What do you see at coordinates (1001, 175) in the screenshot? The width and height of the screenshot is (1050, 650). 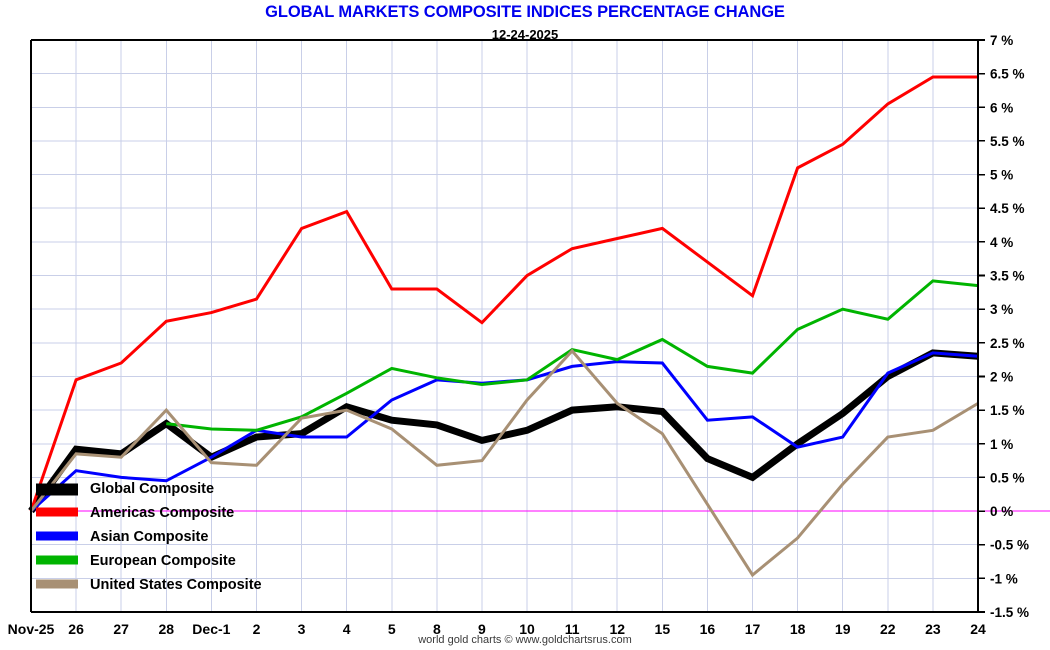 I see `y-axis-tick-label: 5 %` at bounding box center [1001, 175].